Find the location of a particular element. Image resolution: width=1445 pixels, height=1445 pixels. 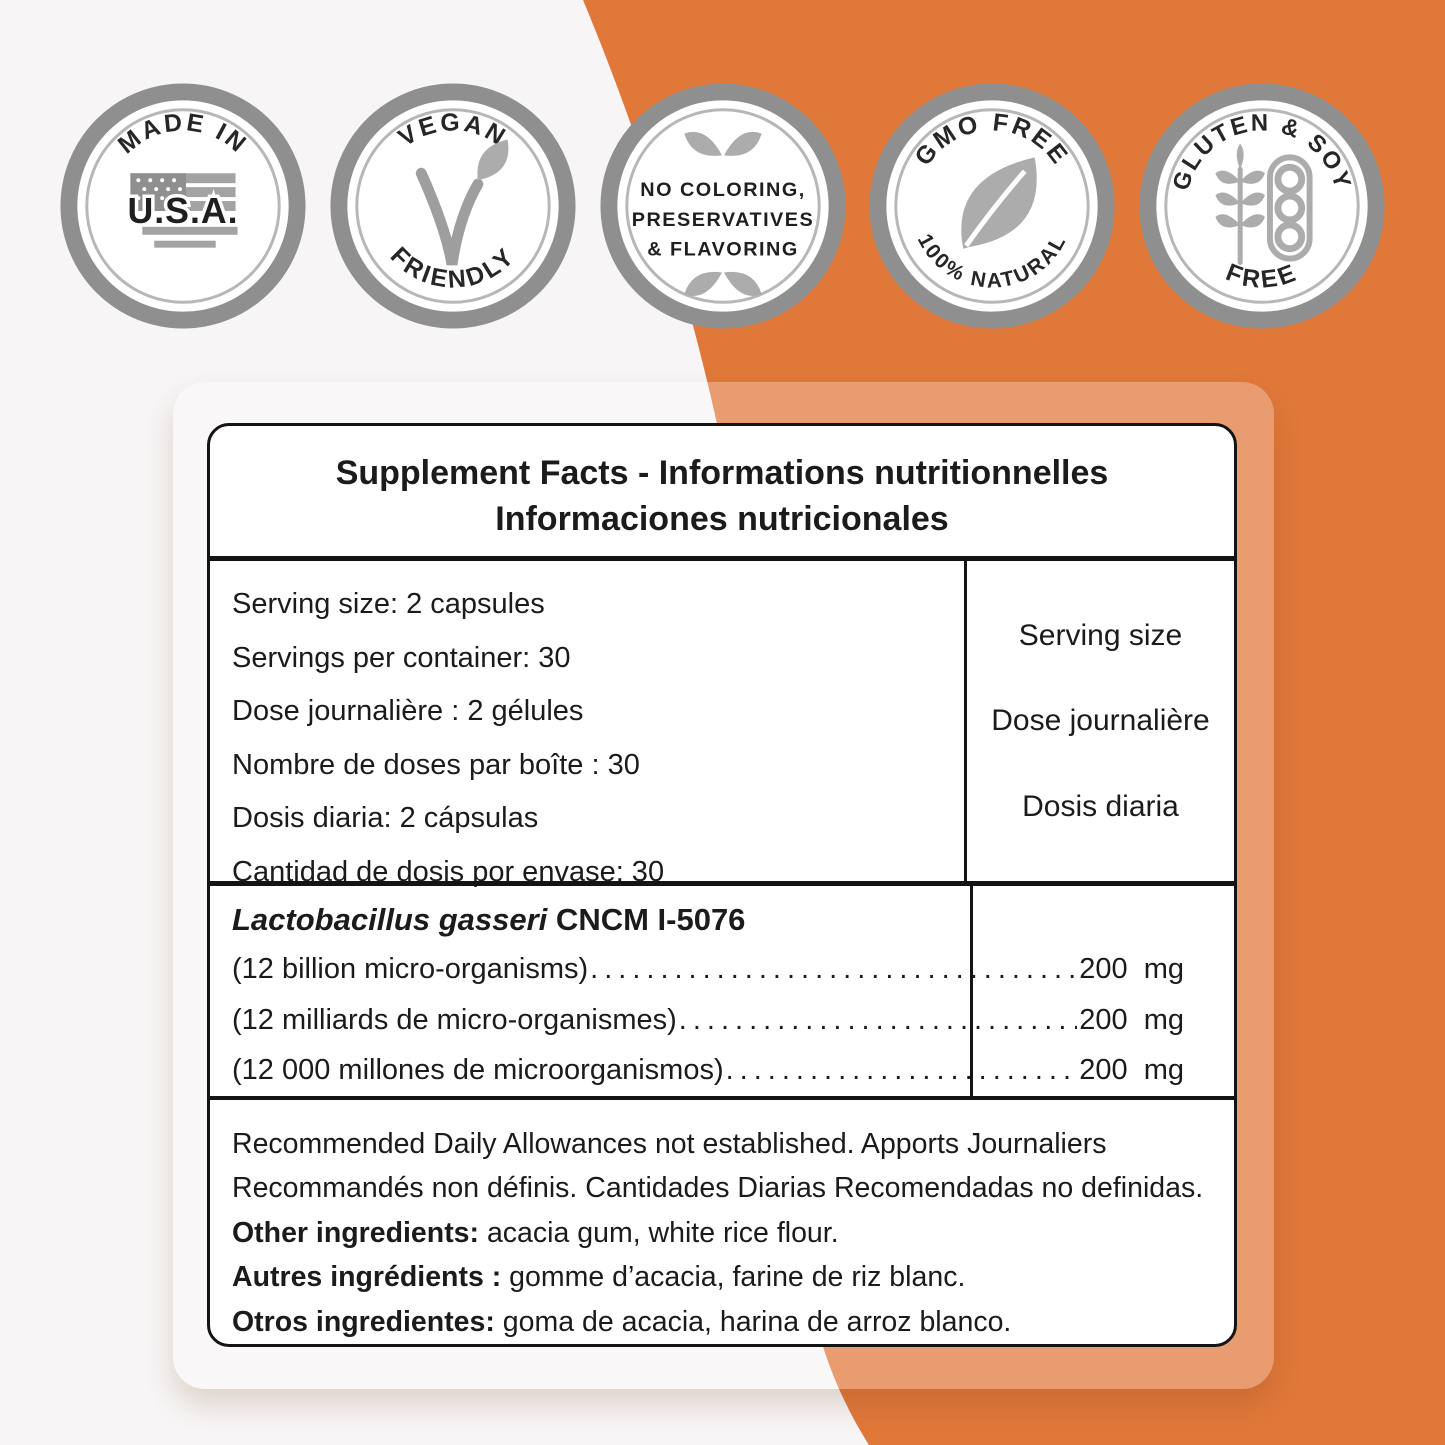

other-ingredients-label: Other ingredients: is located at coordinates (356, 1232).